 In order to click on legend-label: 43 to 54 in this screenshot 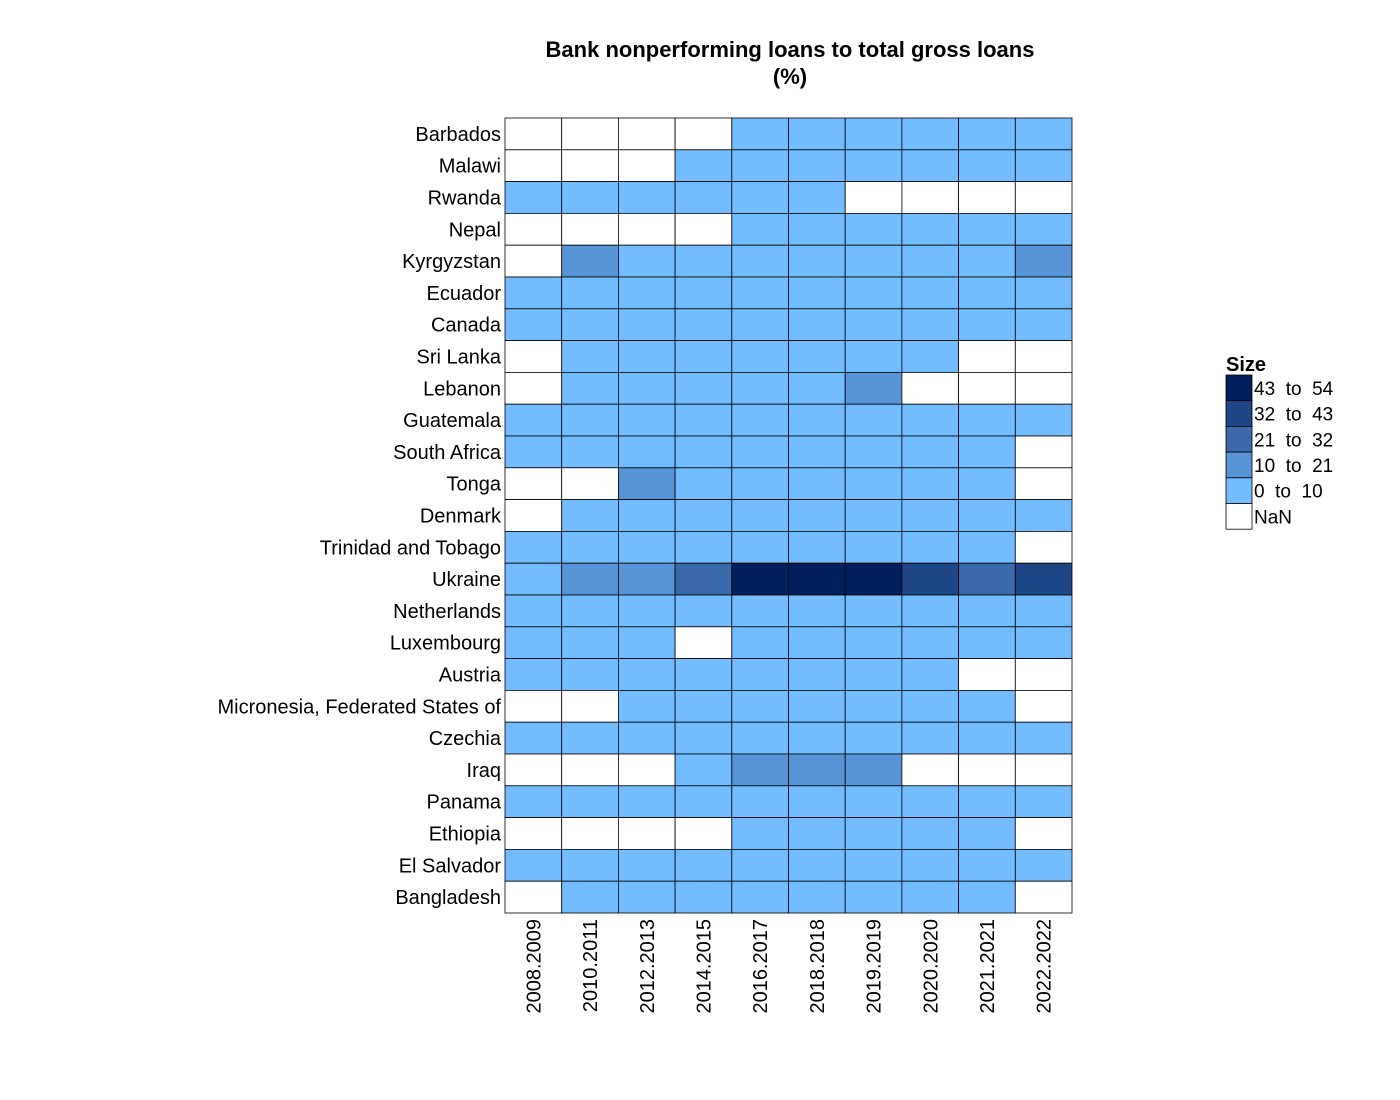, I will do `click(1294, 389)`.